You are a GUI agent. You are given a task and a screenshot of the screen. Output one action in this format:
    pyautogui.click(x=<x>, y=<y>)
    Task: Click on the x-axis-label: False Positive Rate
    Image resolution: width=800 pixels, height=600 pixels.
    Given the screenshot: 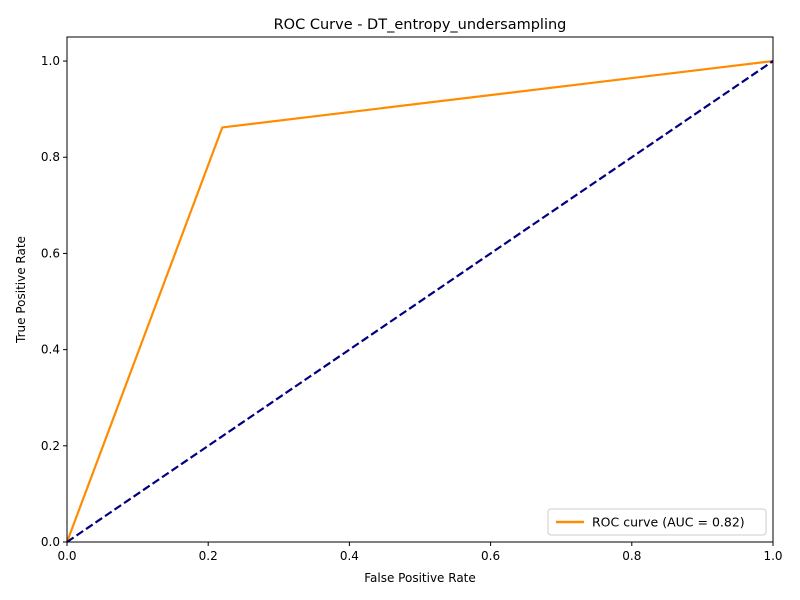 What is the action you would take?
    pyautogui.click(x=420, y=578)
    